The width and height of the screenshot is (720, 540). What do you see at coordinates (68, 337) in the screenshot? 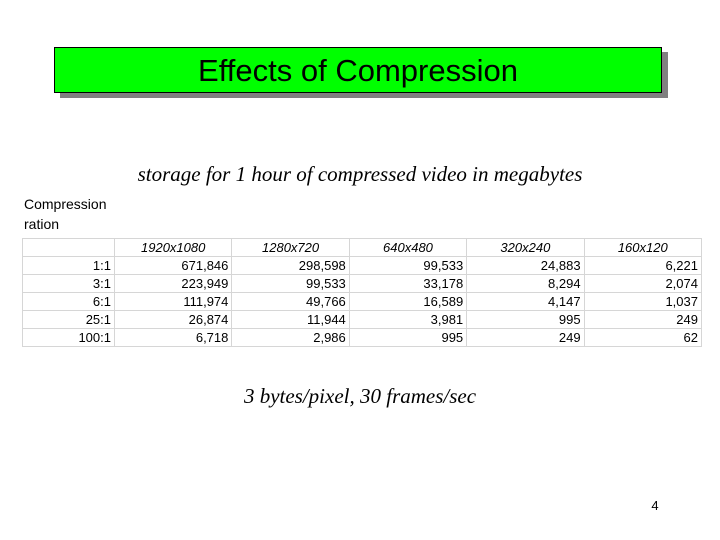
I see `ratio-cell: 100:1` at bounding box center [68, 337].